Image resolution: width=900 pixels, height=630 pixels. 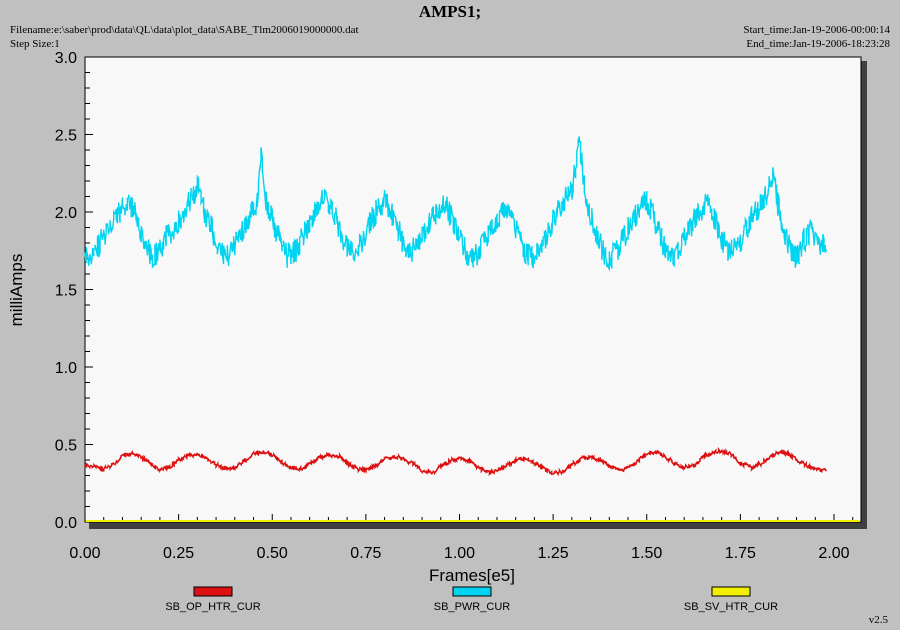 What do you see at coordinates (178, 553) in the screenshot?
I see `x-tick-label: 0.25` at bounding box center [178, 553].